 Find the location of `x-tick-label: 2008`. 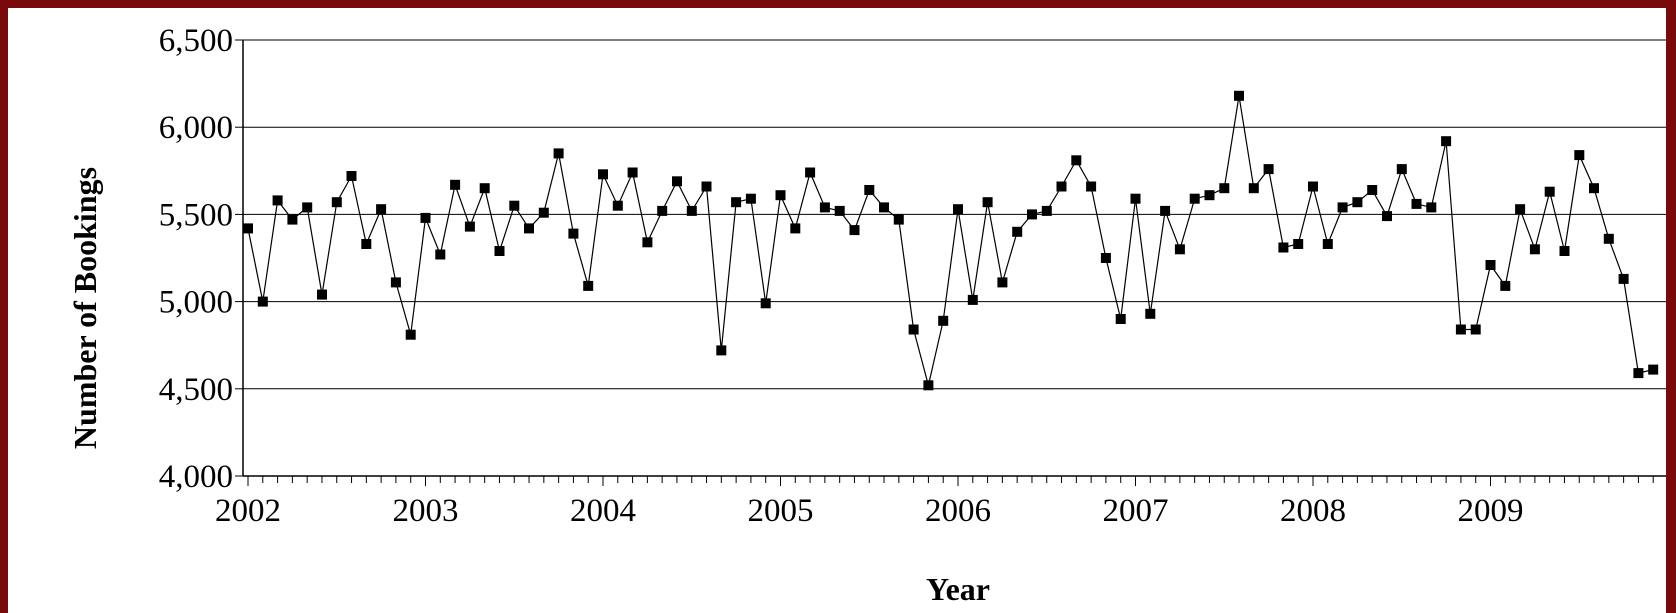

x-tick-label: 2008 is located at coordinates (1313, 511).